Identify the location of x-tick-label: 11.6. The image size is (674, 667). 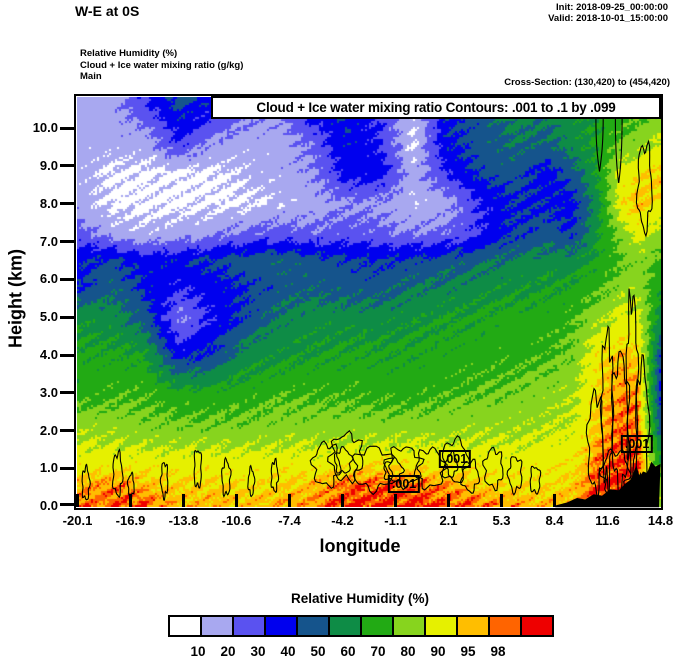
(607, 520).